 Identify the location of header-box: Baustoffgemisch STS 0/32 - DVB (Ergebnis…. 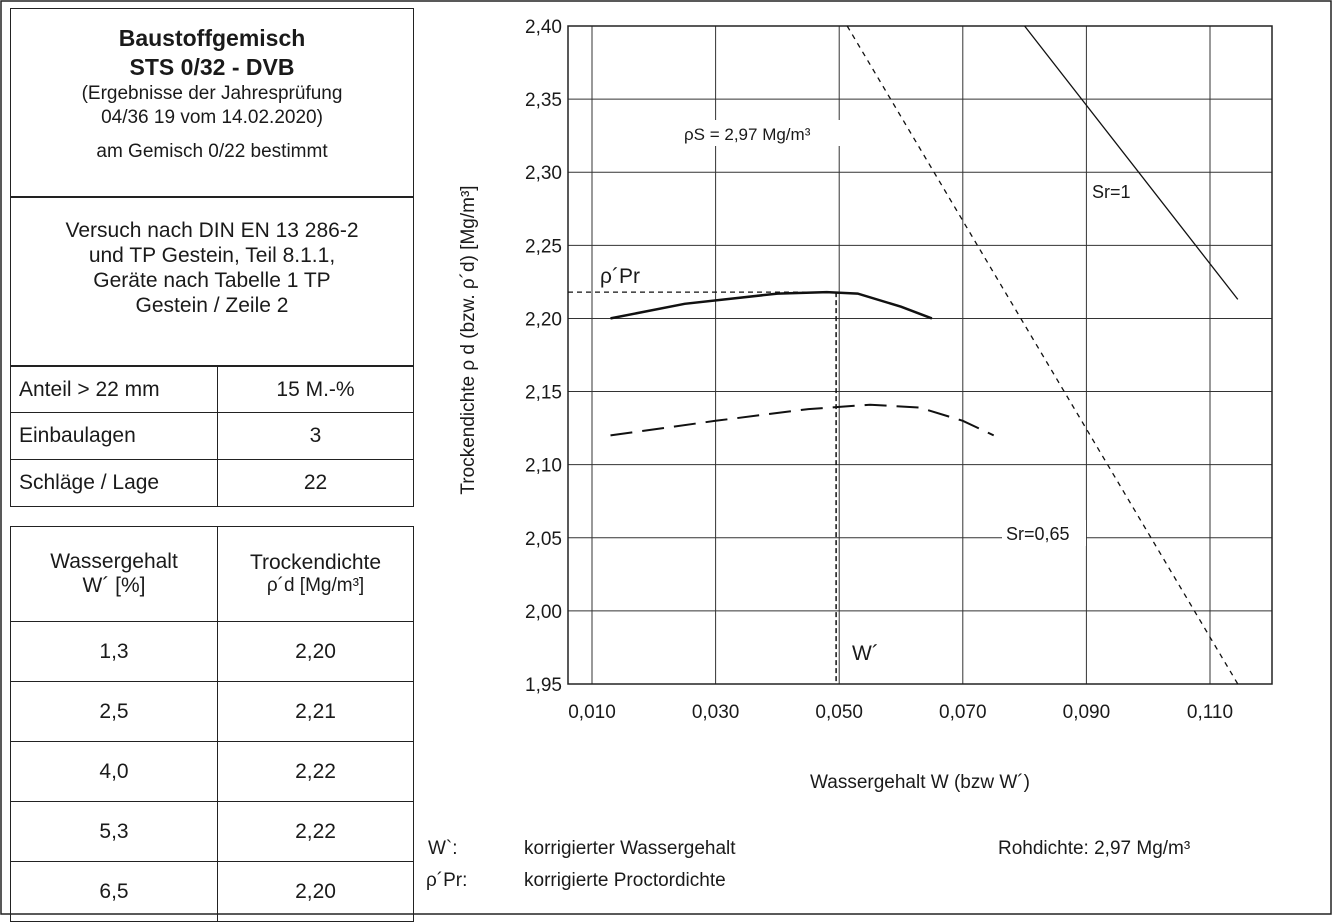
(212, 103).